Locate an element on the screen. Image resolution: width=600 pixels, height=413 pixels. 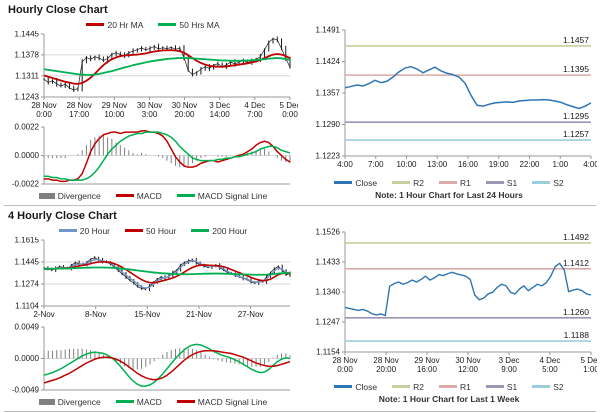
hourly-pivot-legend: Close R2 R1 S1 S2 is located at coordinates (449, 182).